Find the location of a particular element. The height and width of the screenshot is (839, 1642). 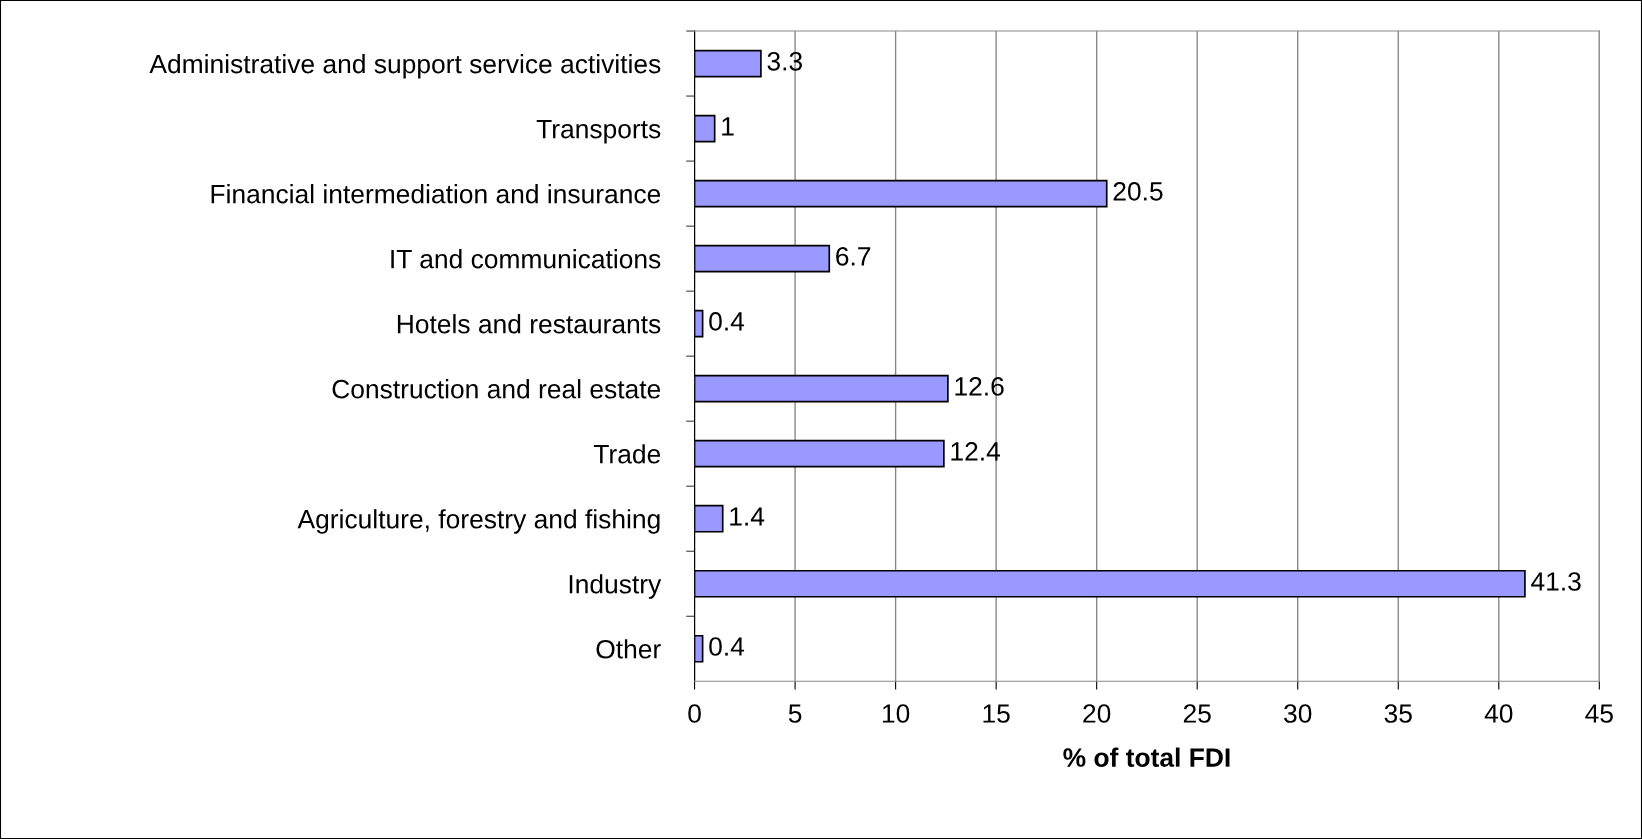

y-tick-label: Hotels and restaurants is located at coordinates (529, 324).